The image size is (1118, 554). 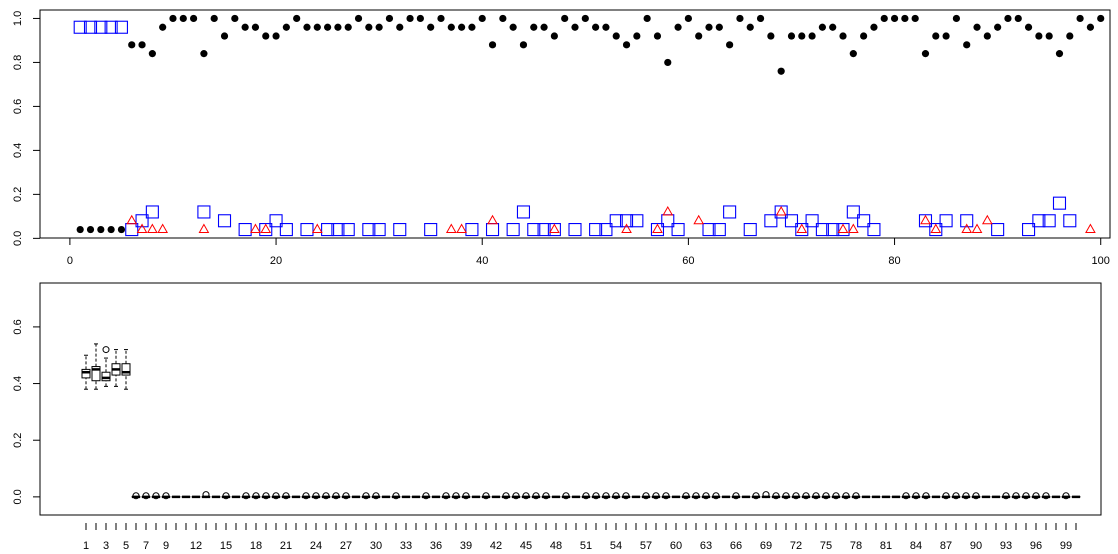 I want to click on x-tick-label: 72, so click(x=796, y=546).